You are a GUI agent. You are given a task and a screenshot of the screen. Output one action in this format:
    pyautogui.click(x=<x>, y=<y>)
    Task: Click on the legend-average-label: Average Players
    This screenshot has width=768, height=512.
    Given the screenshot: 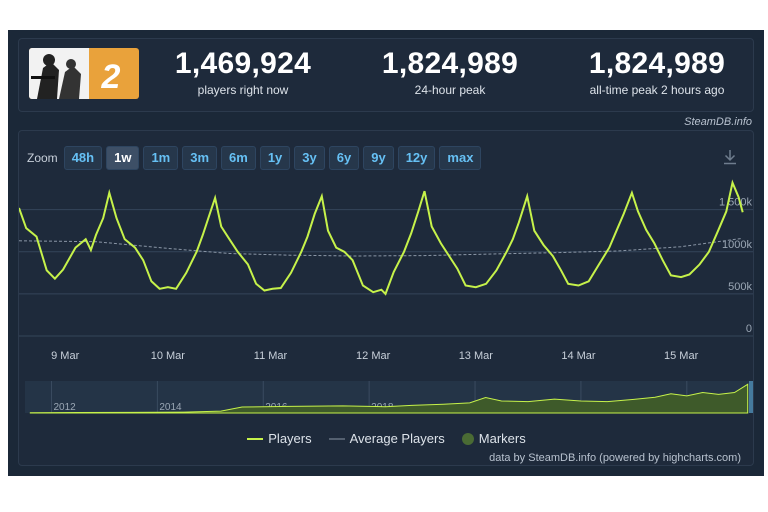 What is the action you would take?
    pyautogui.click(x=397, y=438)
    